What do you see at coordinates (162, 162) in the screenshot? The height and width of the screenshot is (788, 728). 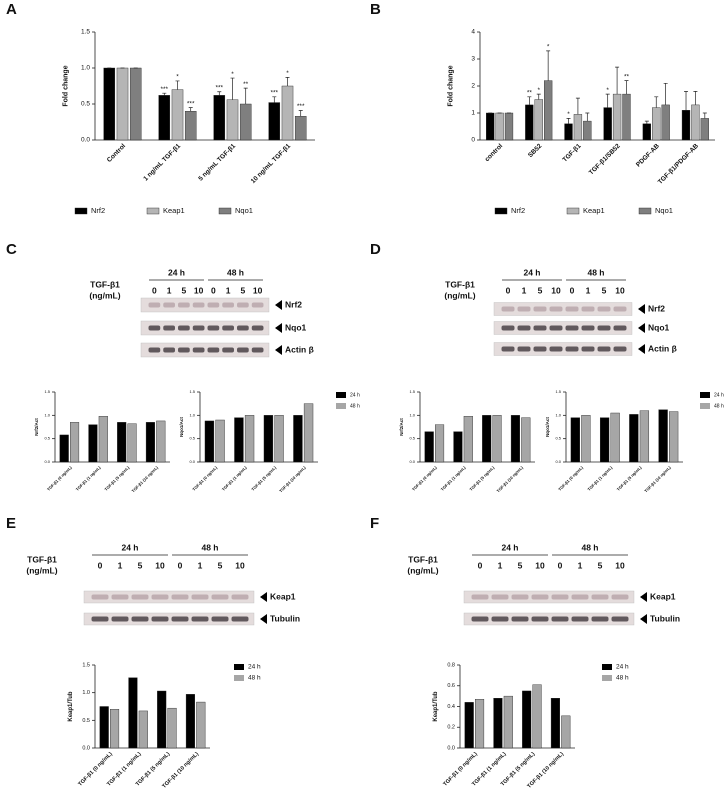 I see `x-tick-label: 1 ng/mL TGF-β1` at bounding box center [162, 162].